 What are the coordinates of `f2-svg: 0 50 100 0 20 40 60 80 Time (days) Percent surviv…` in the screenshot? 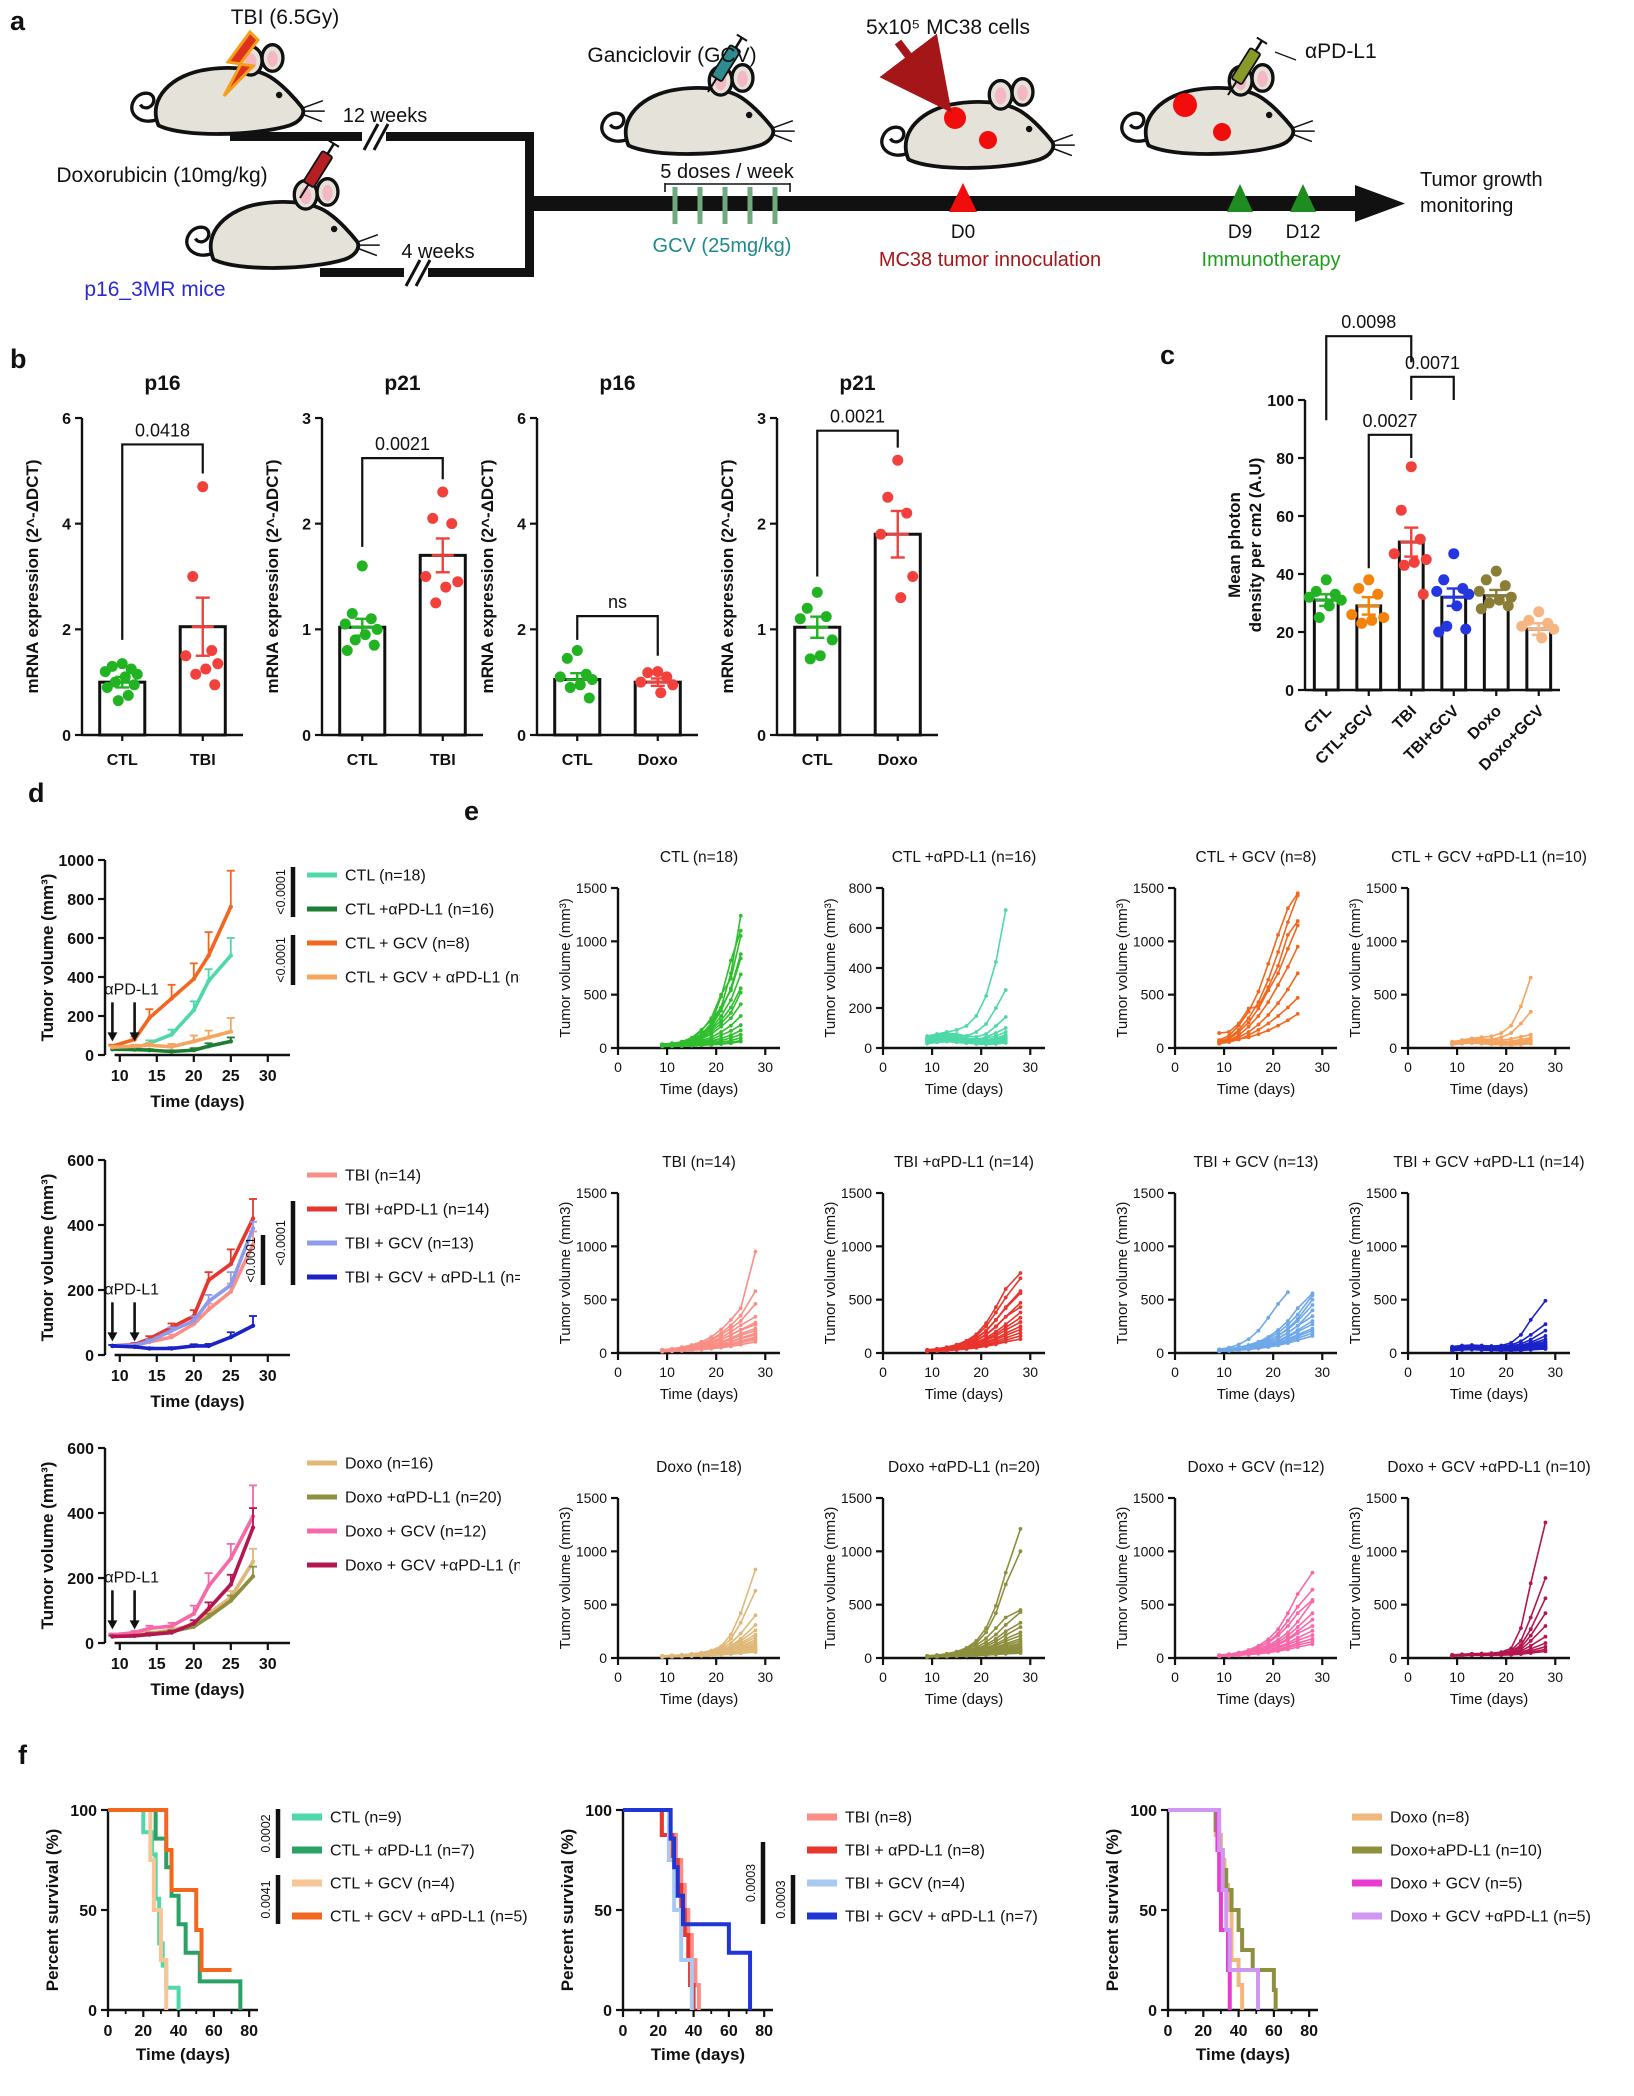 It's located at (798, 1933).